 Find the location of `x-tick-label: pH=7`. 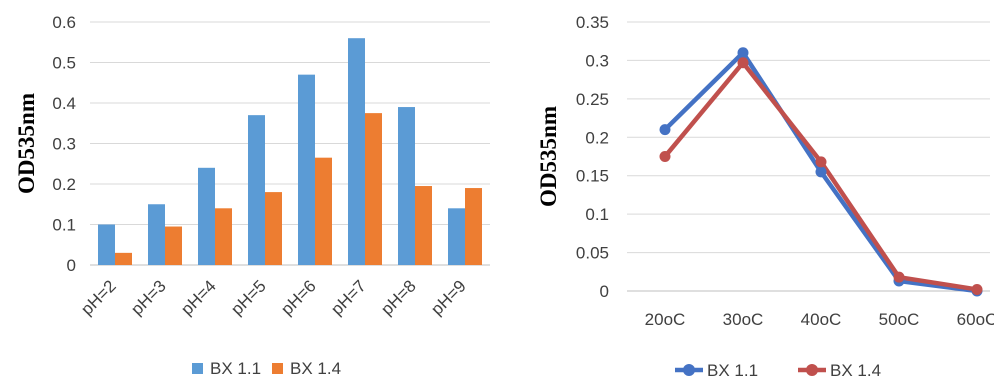

x-tick-label: pH=7 is located at coordinates (348, 297).